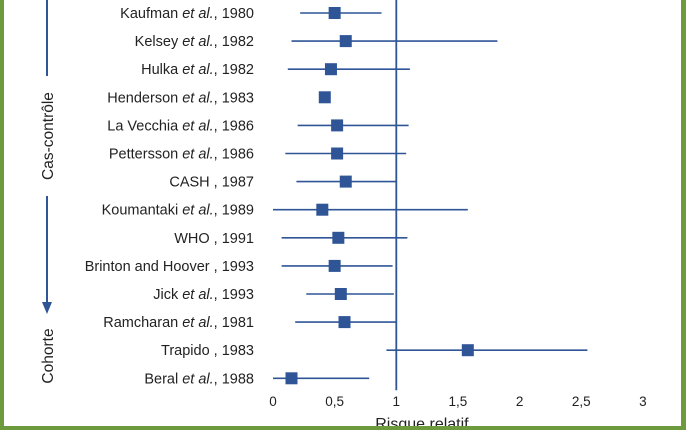 Image resolution: width=686 pixels, height=430 pixels. What do you see at coordinates (48, 192) in the screenshot?
I see `design-arrow: Cas-contrôle Cohorte` at bounding box center [48, 192].